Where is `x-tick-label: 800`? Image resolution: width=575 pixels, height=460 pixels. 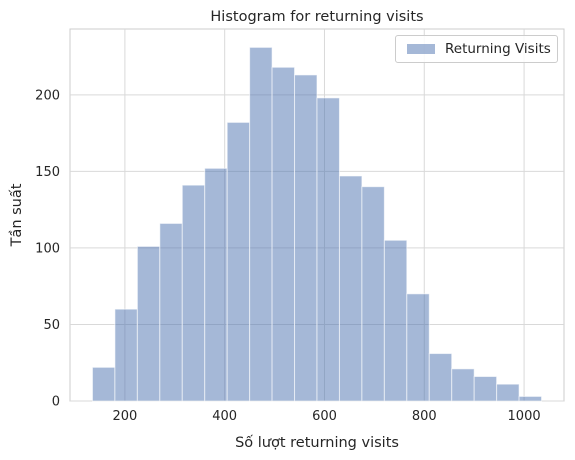 x-tick-label: 800 is located at coordinates (424, 416).